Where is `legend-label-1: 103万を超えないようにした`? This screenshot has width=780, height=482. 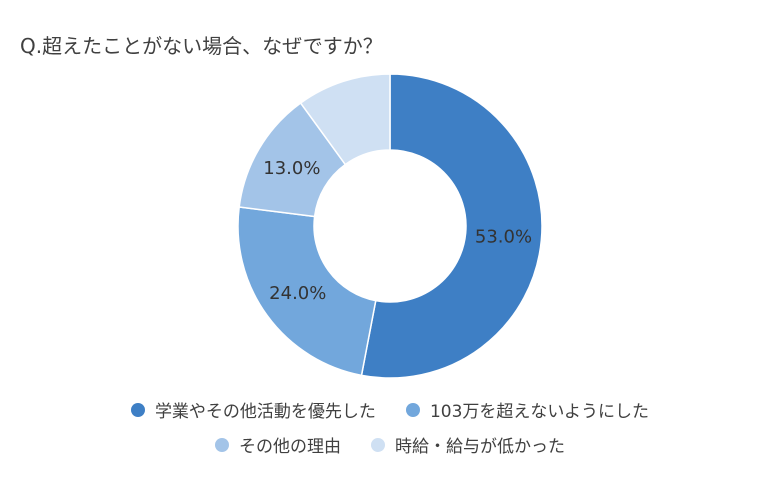 legend-label-1: 103万を超えないようにした is located at coordinates (539, 412).